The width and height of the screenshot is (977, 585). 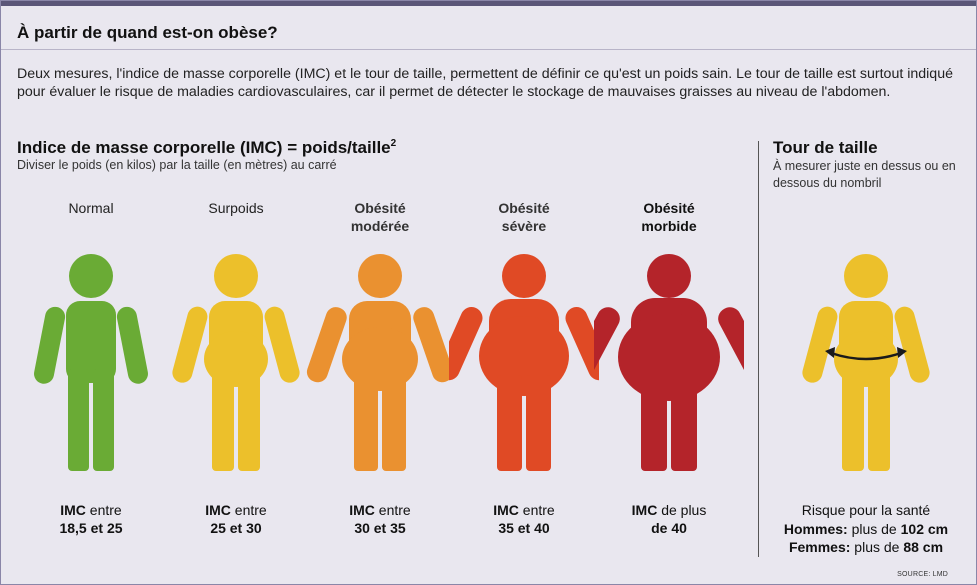 What do you see at coordinates (147, 32) in the screenshot?
I see `page-title: À partir de quand est-on obèse?` at bounding box center [147, 32].